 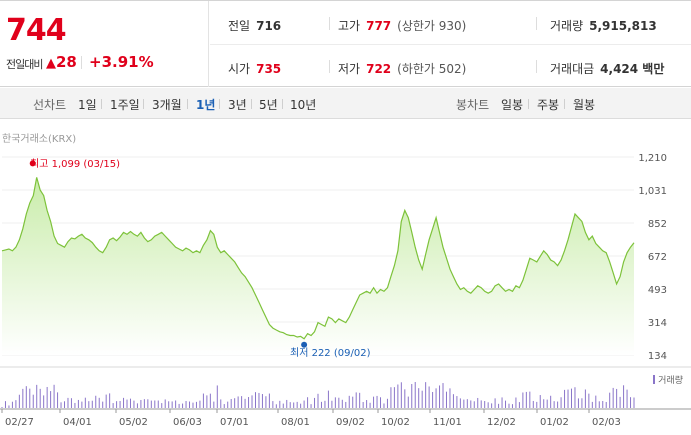 What do you see at coordinates (303, 105) in the screenshot?
I see `period-10y: 10년` at bounding box center [303, 105].